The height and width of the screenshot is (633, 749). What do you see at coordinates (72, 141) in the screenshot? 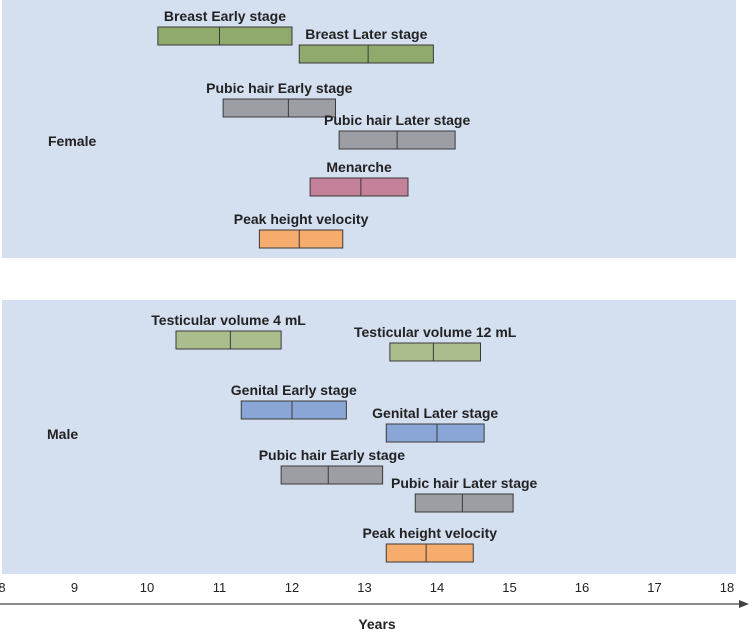
I see `female-group-label: Female` at bounding box center [72, 141].